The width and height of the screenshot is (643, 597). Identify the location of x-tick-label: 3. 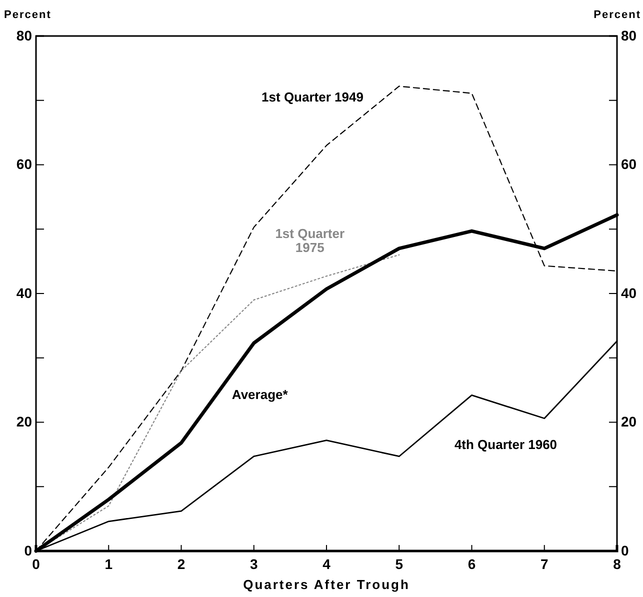
(254, 564).